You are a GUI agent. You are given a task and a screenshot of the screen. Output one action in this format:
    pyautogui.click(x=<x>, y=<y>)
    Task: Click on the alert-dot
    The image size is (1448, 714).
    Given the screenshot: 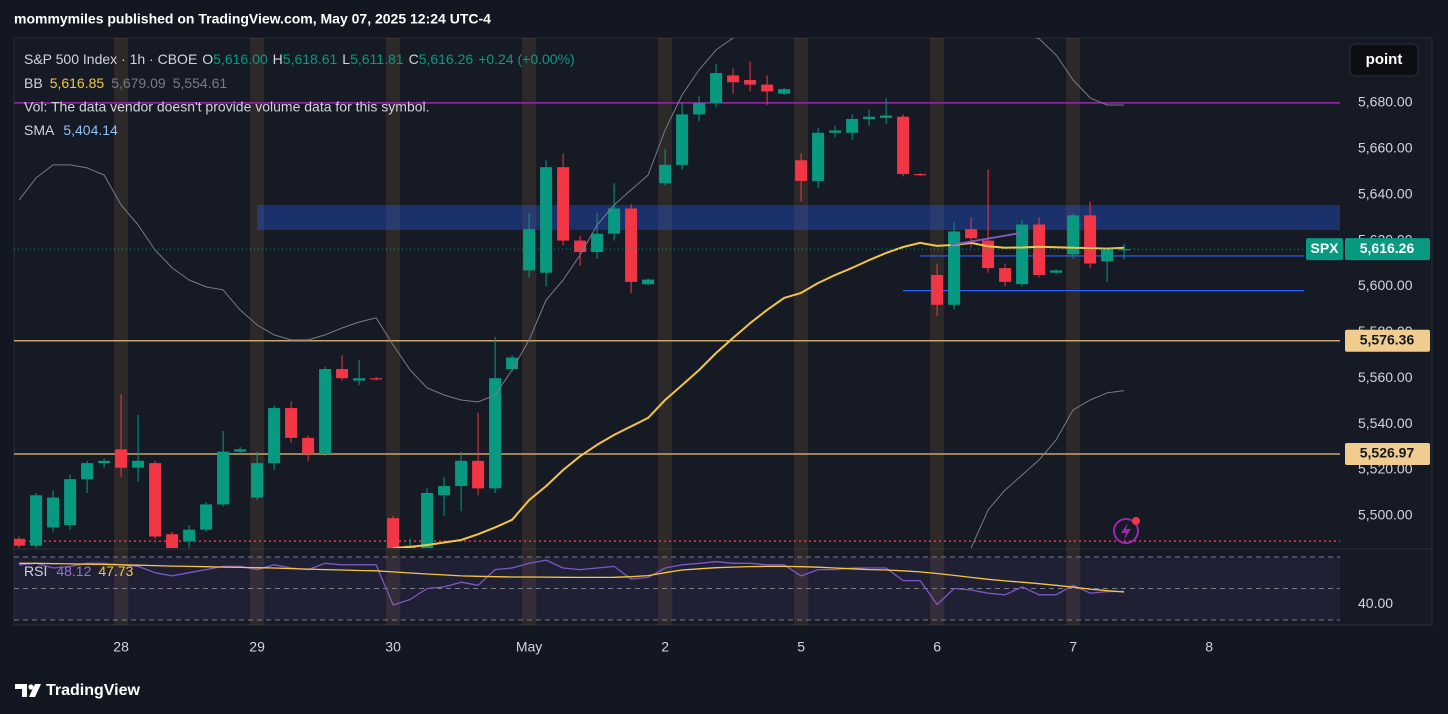 What is the action you would take?
    pyautogui.click(x=1136, y=521)
    